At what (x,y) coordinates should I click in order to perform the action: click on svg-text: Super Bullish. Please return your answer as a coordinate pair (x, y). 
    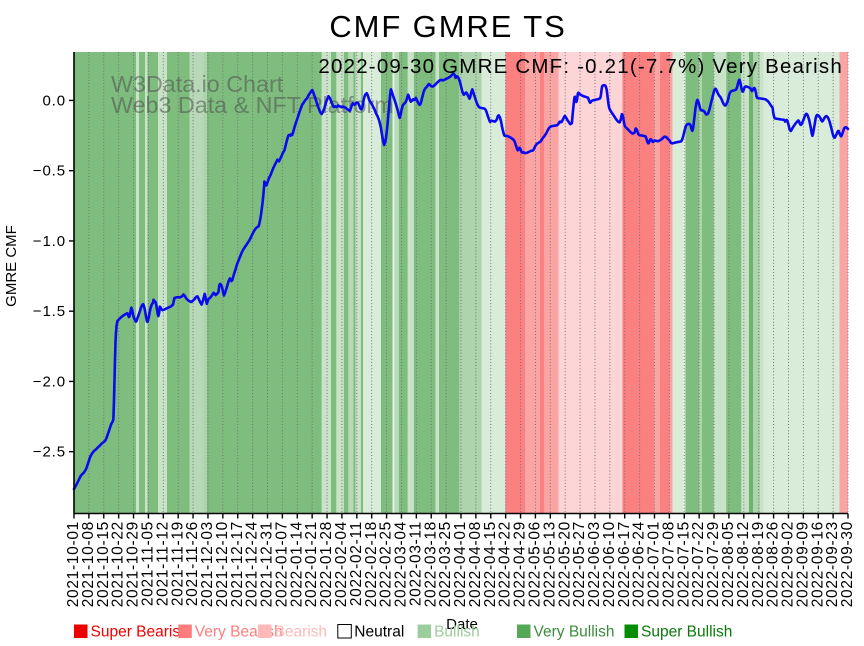
    Looking at the image, I should click on (686, 632).